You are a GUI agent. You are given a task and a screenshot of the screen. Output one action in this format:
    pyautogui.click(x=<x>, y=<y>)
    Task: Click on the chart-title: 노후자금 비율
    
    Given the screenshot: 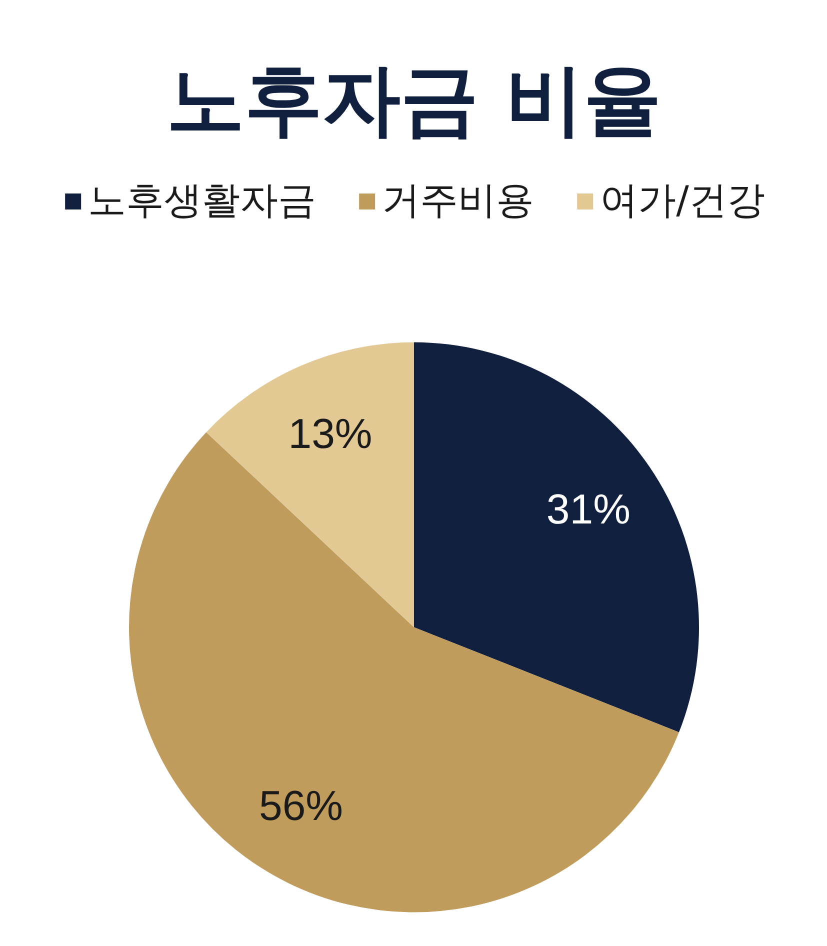 What is the action you would take?
    pyautogui.click(x=414, y=101)
    